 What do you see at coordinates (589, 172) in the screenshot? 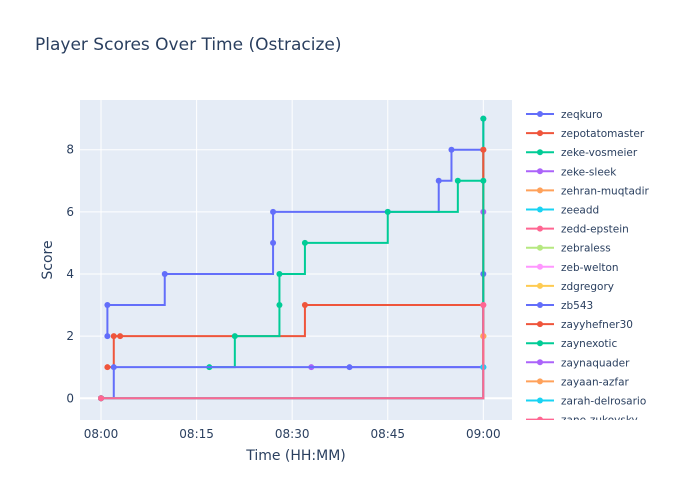
I see `legend-label: zeke-sleek` at bounding box center [589, 172].